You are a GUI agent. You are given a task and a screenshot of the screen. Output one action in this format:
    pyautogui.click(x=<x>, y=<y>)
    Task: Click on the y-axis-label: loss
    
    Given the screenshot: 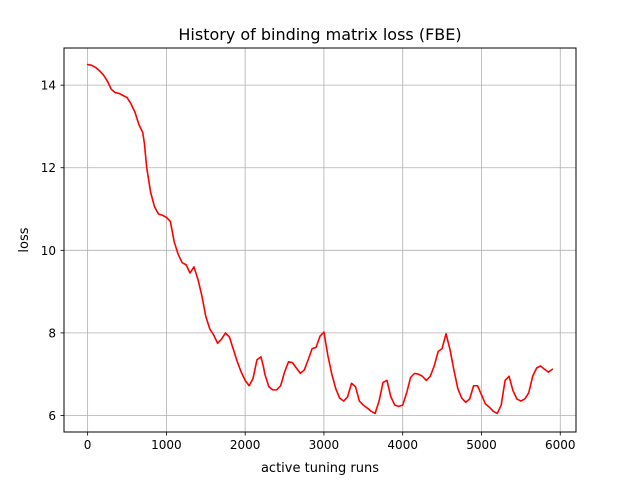 What is the action you would take?
    pyautogui.click(x=24, y=239)
    